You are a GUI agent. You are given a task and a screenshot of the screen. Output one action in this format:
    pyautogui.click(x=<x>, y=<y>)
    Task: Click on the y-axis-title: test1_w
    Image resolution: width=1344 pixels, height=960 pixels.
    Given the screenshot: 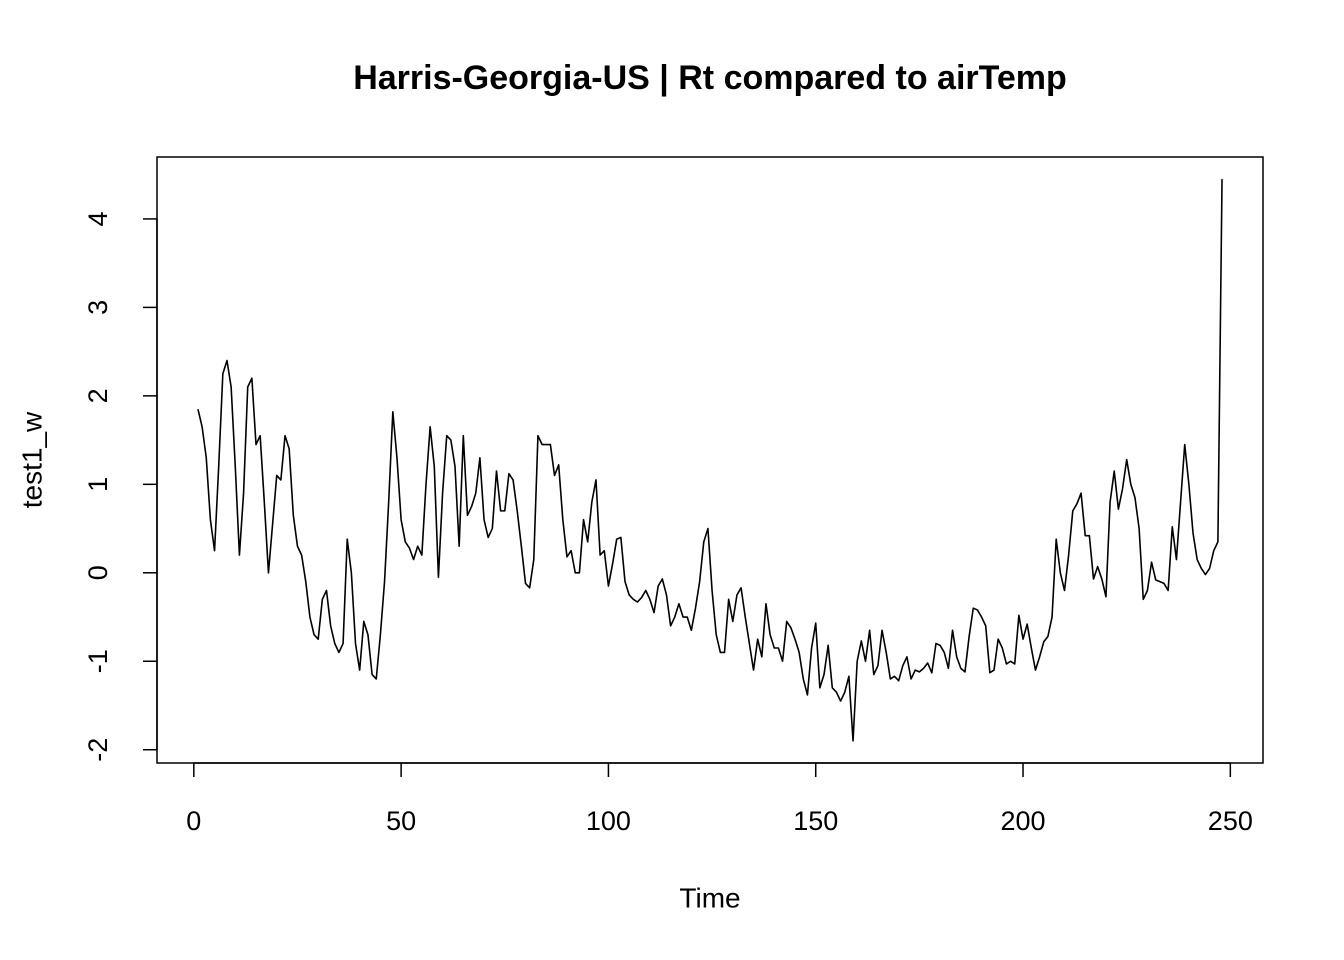 What is the action you would take?
    pyautogui.click(x=31, y=459)
    